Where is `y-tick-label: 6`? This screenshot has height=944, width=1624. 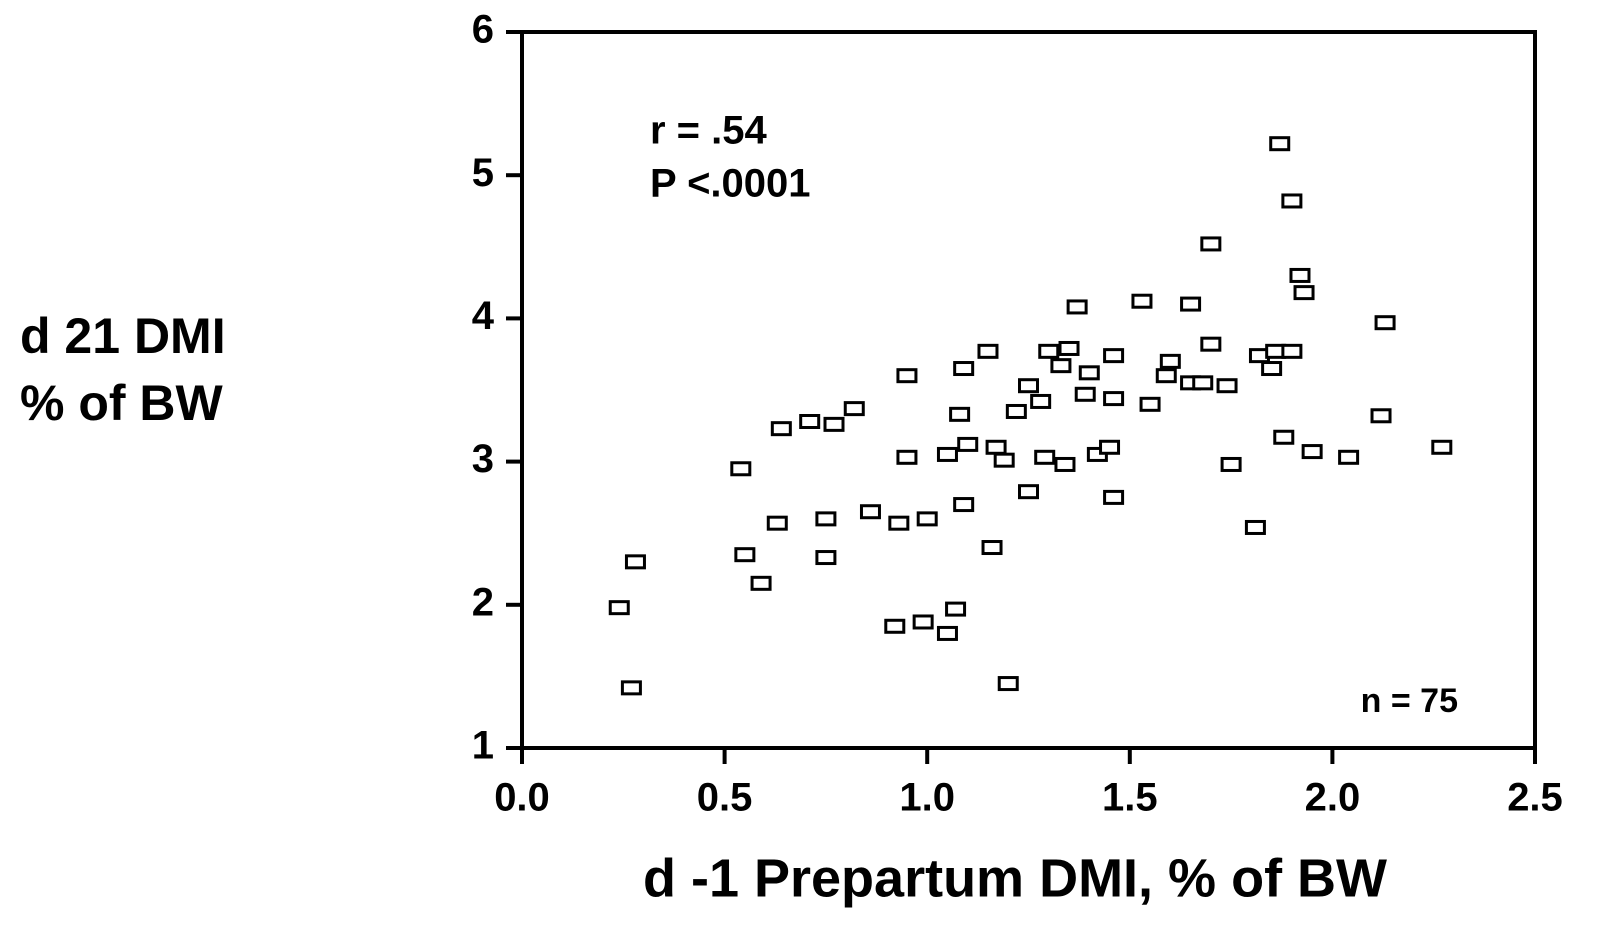 y-tick-label: 6 is located at coordinates (483, 30).